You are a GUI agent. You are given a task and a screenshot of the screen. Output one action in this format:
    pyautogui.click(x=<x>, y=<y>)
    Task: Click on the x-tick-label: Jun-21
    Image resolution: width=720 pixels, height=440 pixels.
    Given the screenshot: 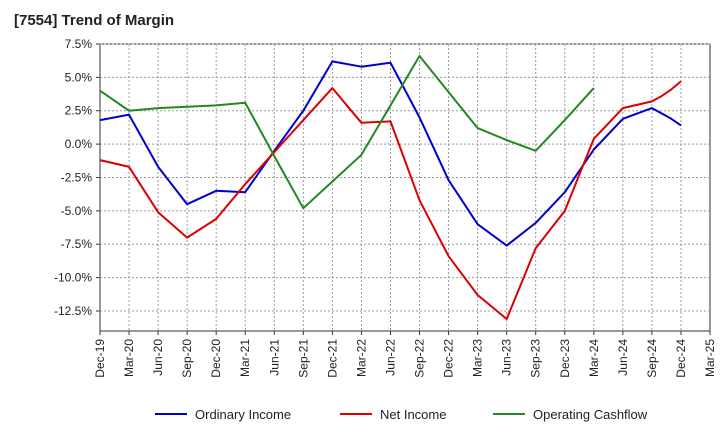 What is the action you would take?
    pyautogui.click(x=274, y=357)
    